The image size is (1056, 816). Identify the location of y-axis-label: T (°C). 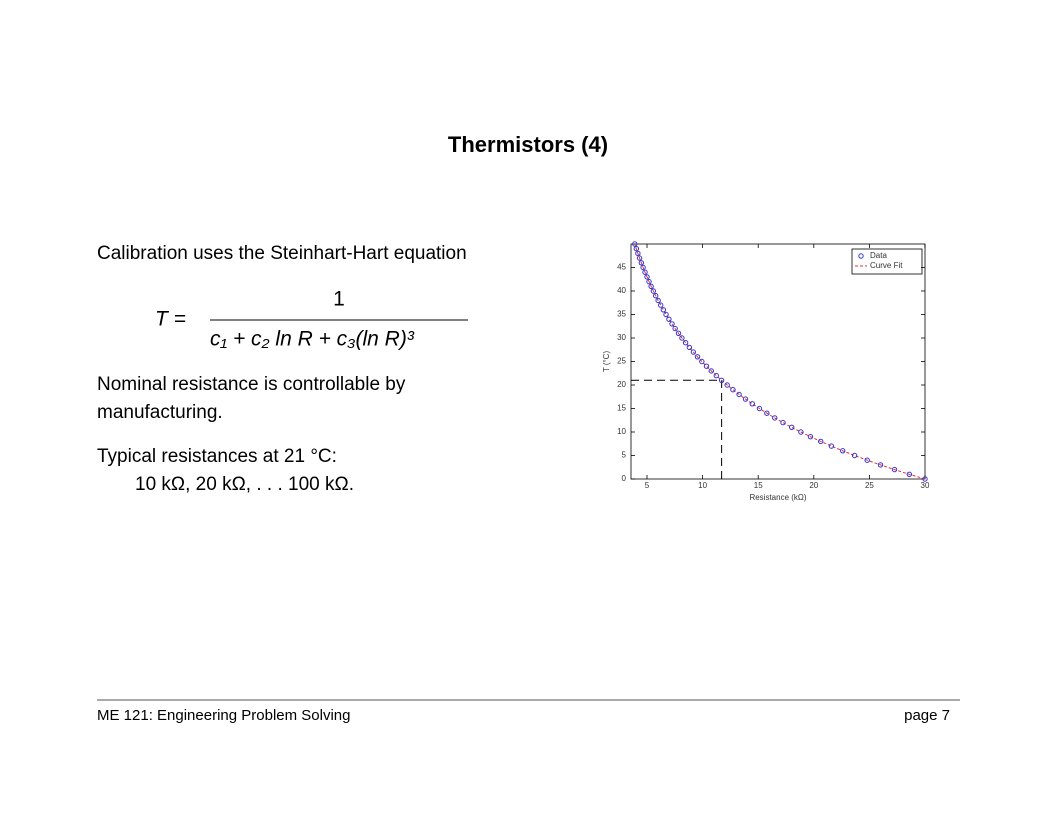
(606, 362).